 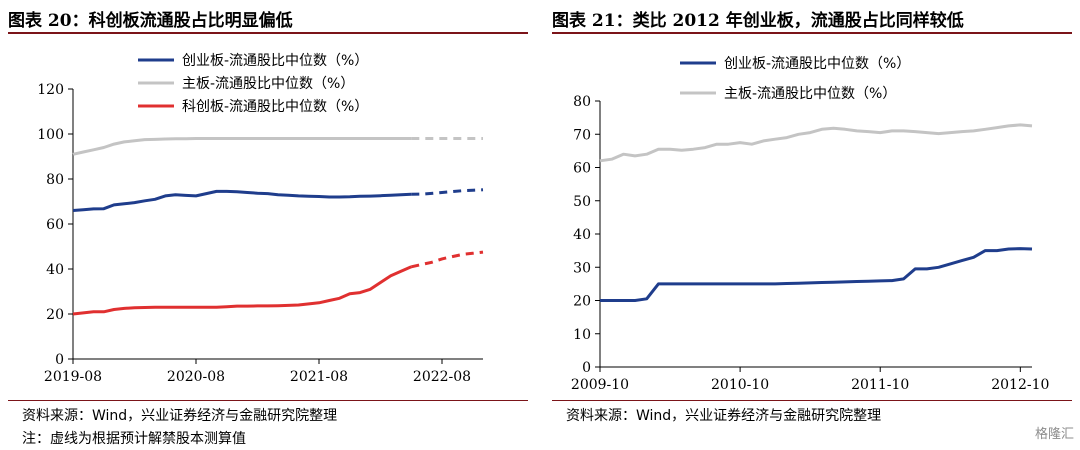 I want to click on x-tick-label: 2019-08, so click(x=73, y=377).